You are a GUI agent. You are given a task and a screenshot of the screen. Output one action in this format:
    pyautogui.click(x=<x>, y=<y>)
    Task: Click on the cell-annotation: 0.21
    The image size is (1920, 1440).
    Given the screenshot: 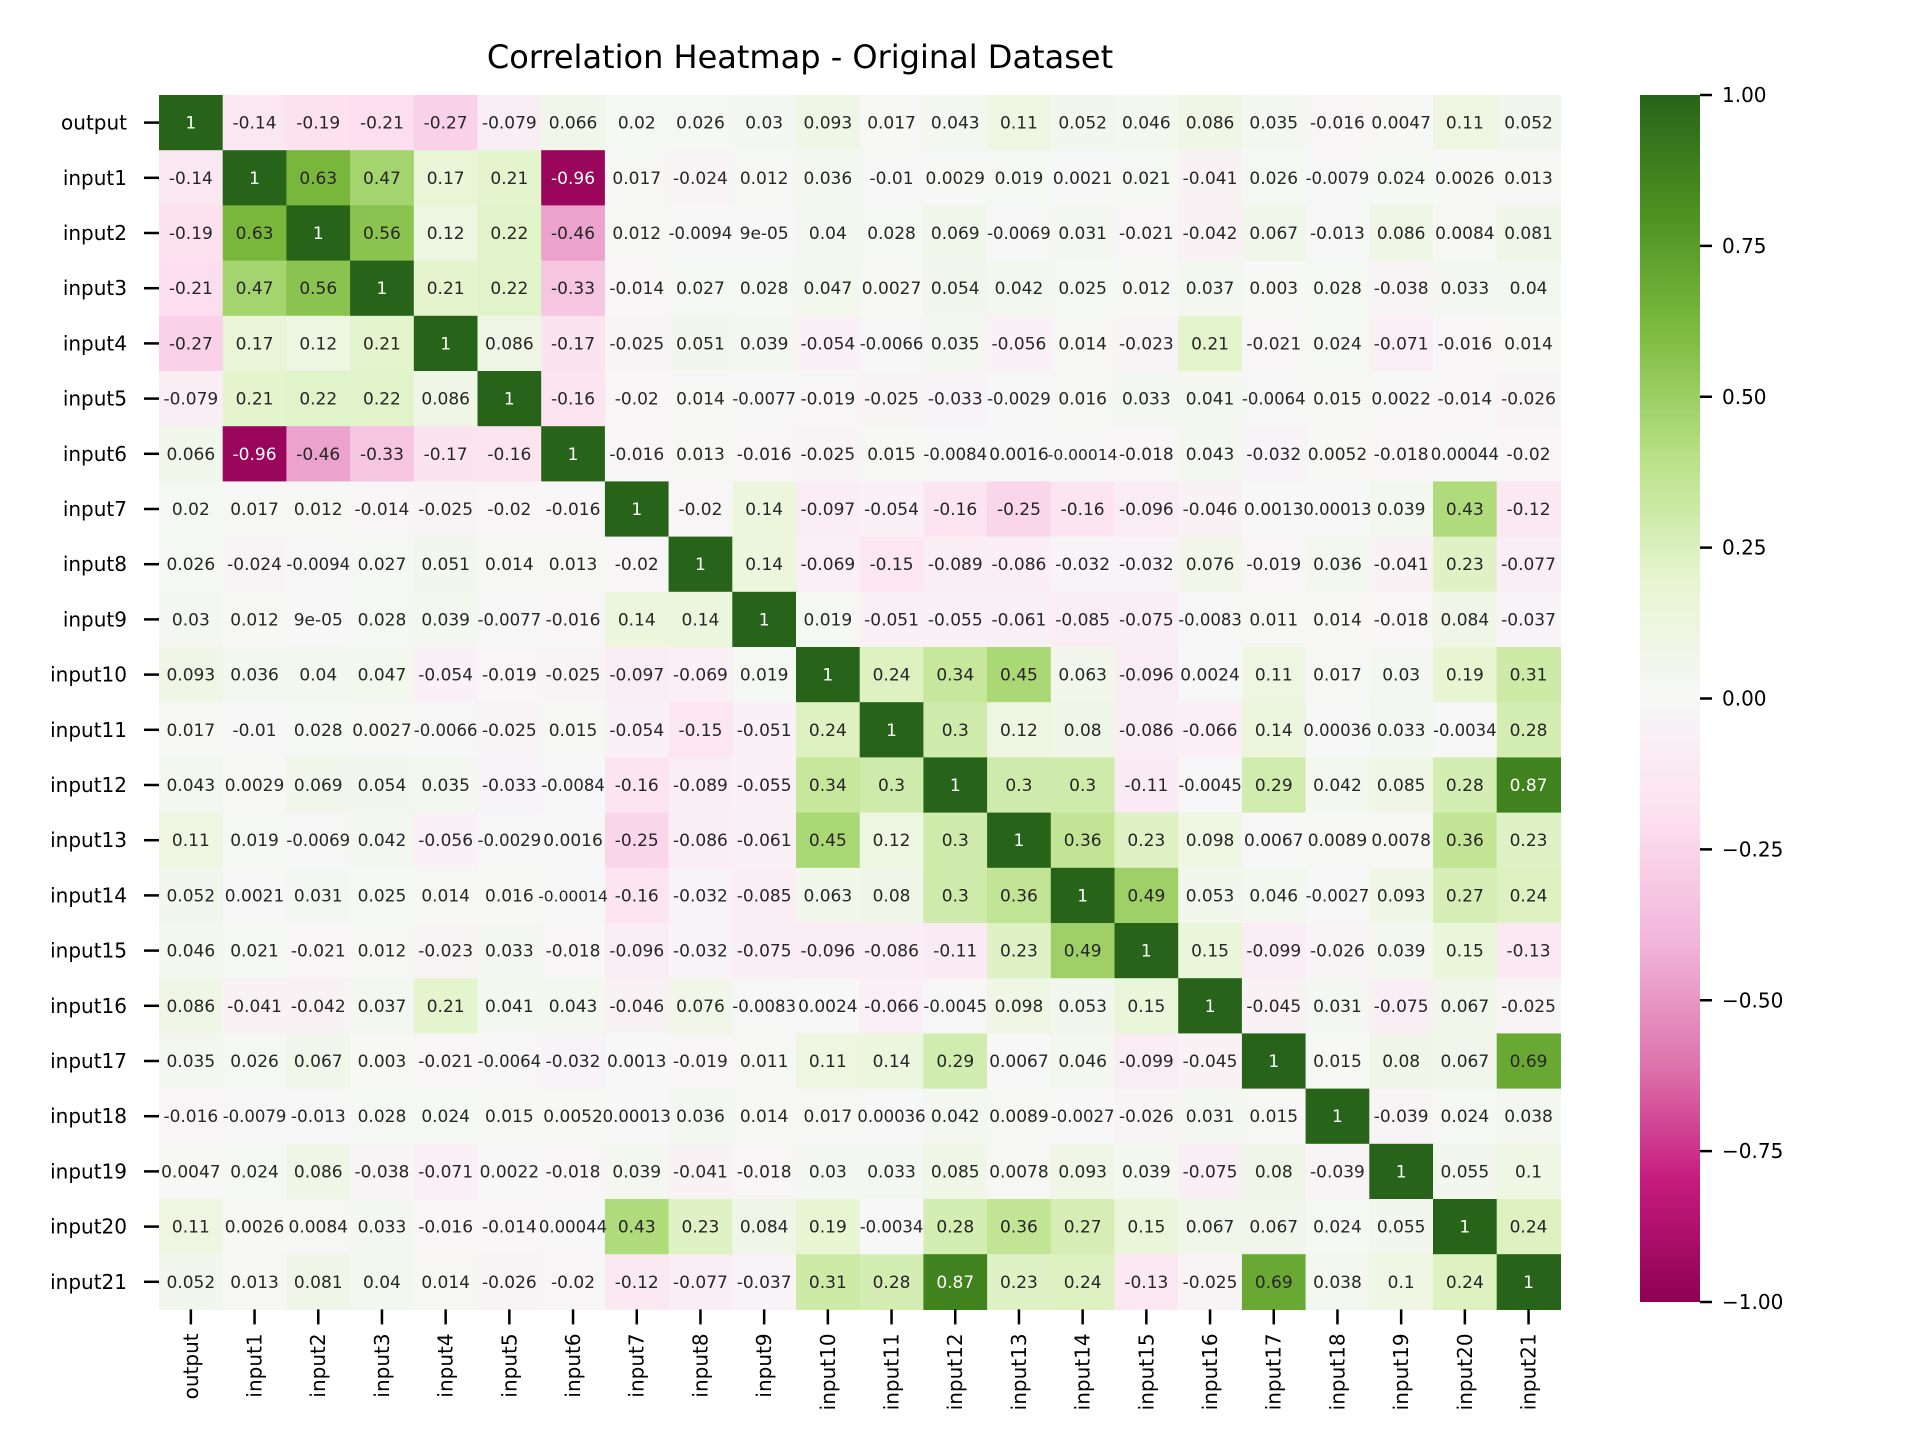 What is the action you would take?
    pyautogui.click(x=255, y=400)
    